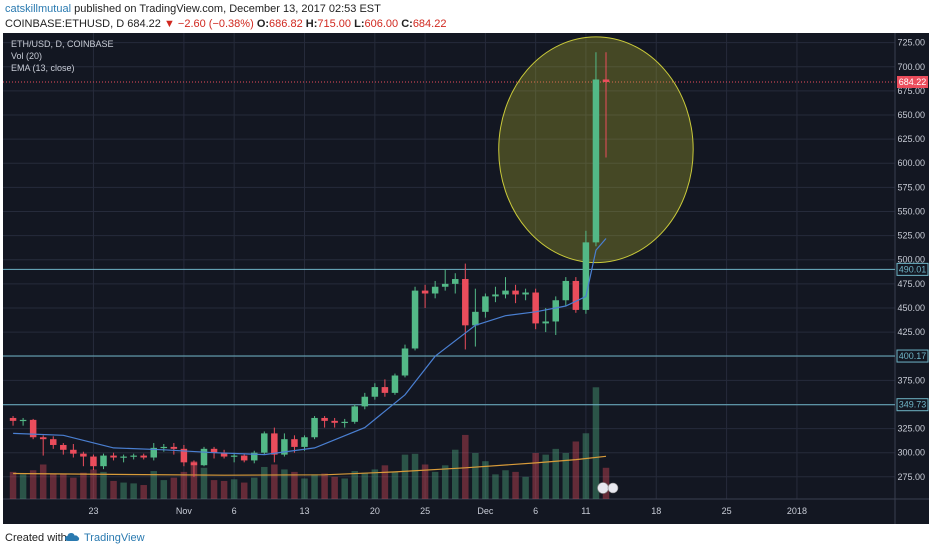 This screenshot has height=550, width=932. Describe the element at coordinates (911, 260) in the screenshot. I see `y-tick-label: 500.00` at that location.